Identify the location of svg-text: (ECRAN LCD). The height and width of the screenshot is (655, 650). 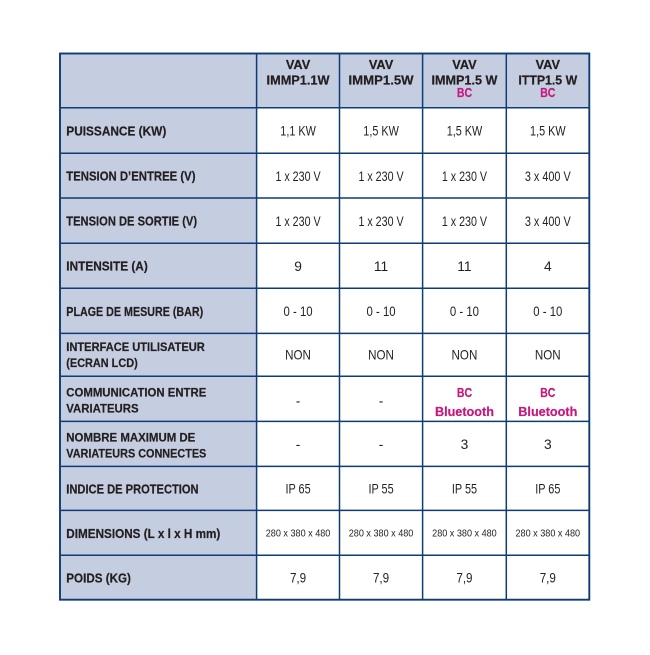
(101, 363).